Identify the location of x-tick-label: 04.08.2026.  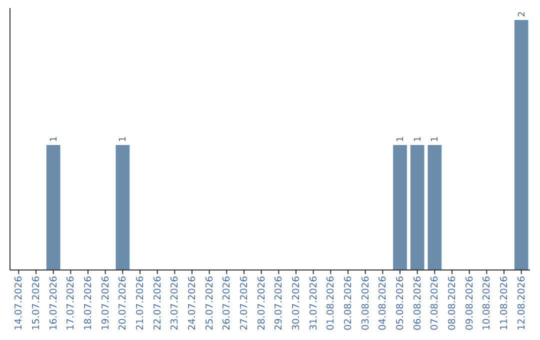
(383, 303).